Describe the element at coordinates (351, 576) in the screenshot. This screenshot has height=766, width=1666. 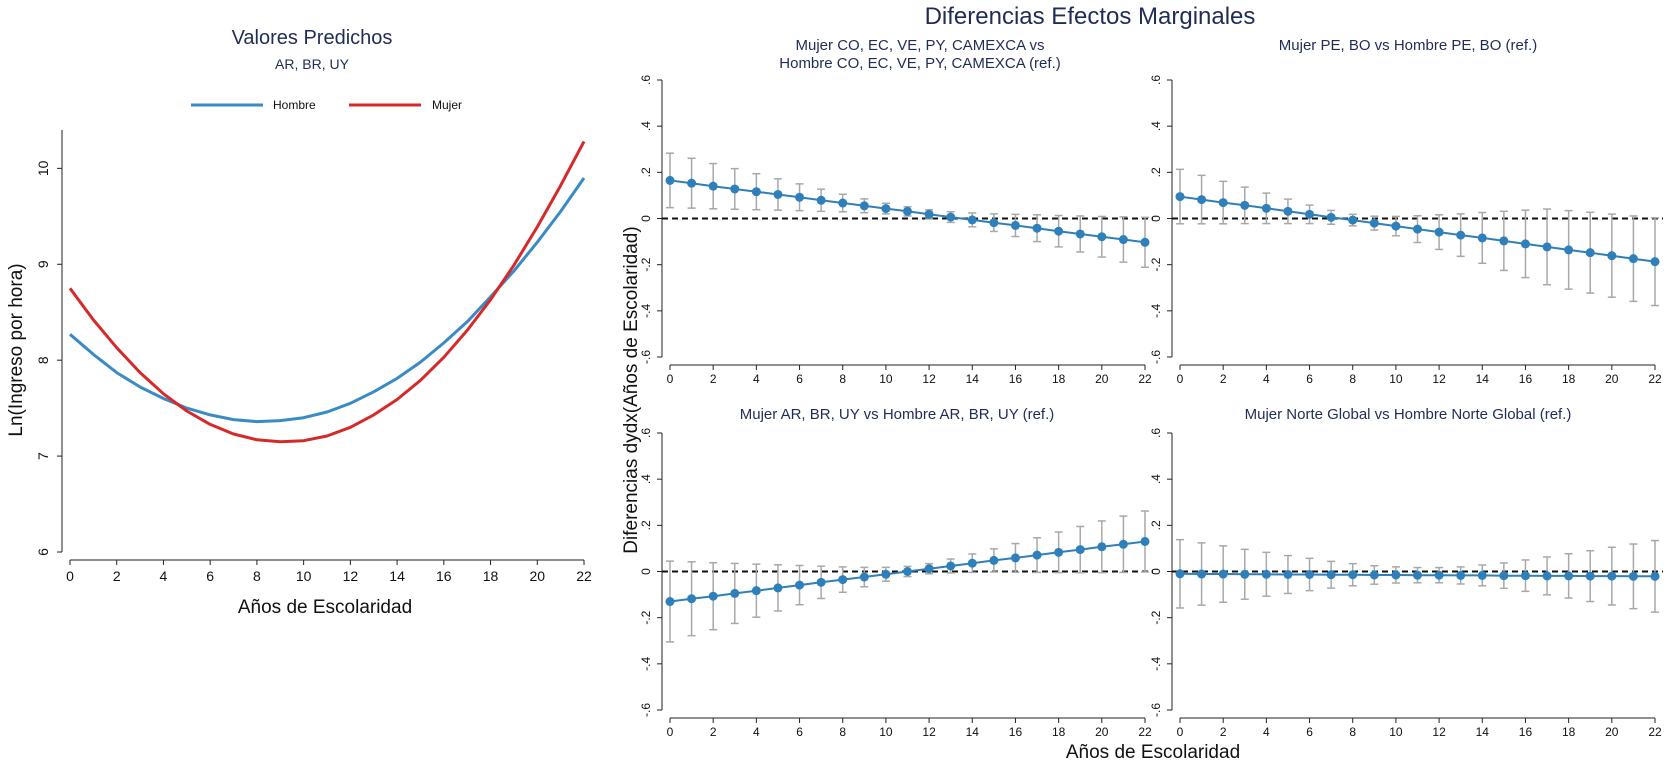
I see `predicted-x-tick-label: 12` at that location.